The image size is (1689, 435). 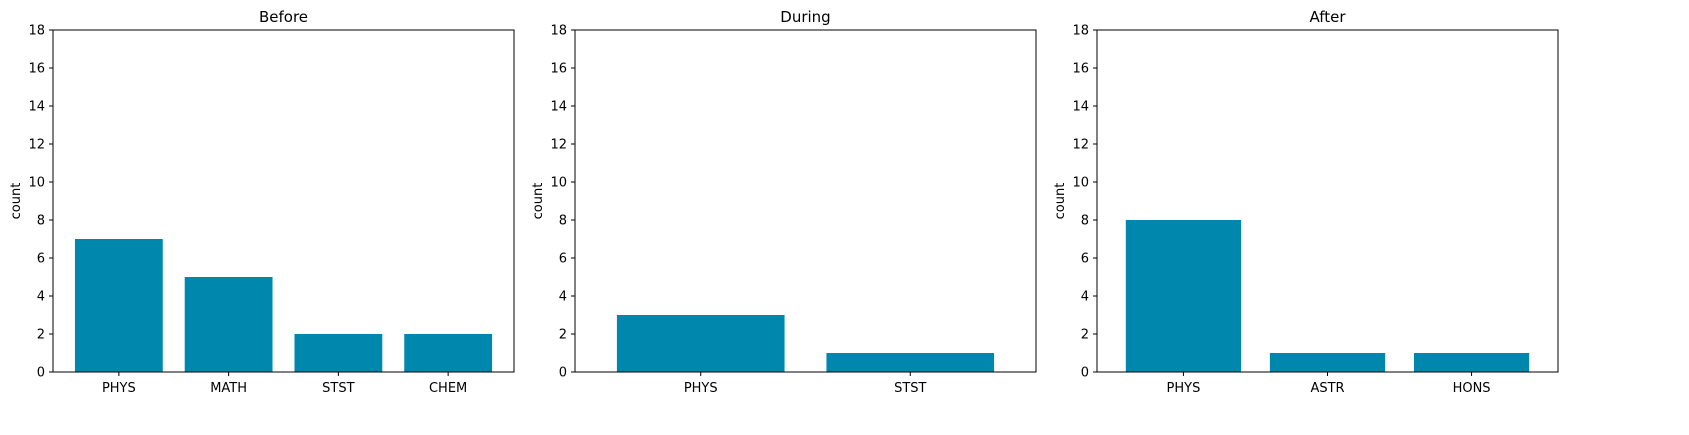 What do you see at coordinates (1327, 388) in the screenshot?
I see `x-tick-label: ASTR` at bounding box center [1327, 388].